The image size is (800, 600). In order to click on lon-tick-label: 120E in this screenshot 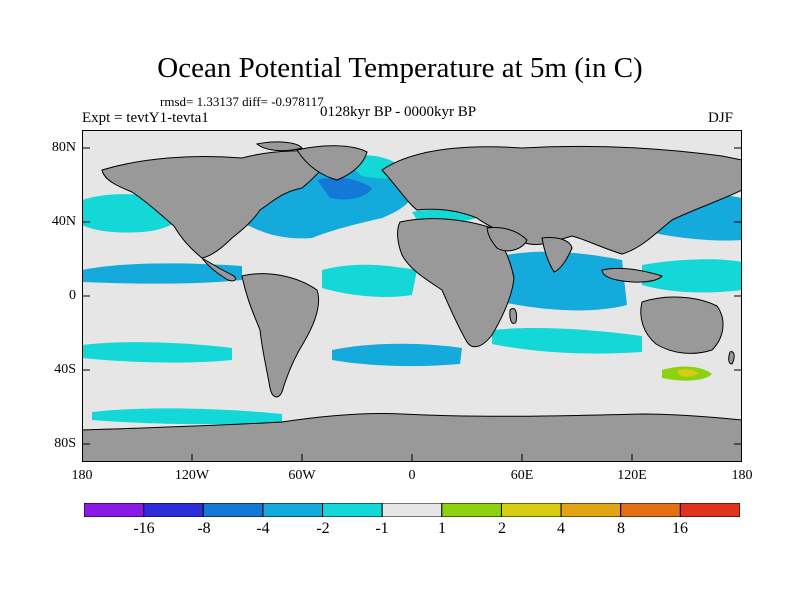, I will do `click(632, 475)`.